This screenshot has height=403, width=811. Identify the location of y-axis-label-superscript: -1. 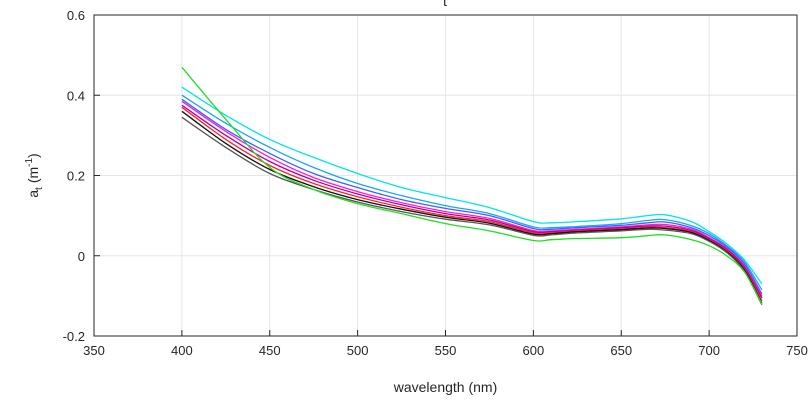
(29, 162).